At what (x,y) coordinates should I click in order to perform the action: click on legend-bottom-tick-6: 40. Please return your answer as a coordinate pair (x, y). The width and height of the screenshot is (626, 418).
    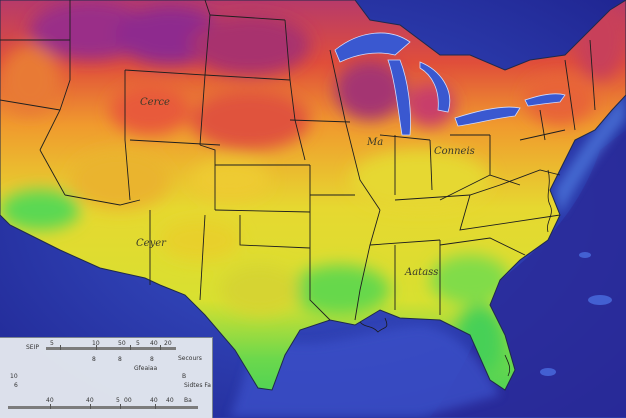
    Looking at the image, I should click on (170, 400).